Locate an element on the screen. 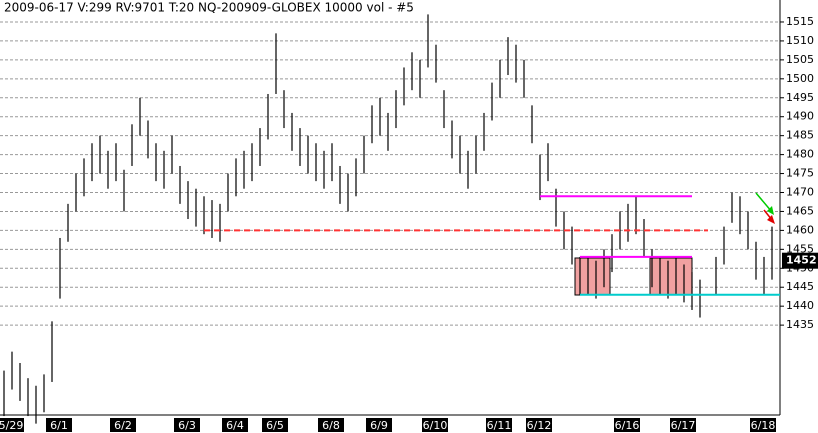 This screenshot has width=818, height=433. y-tick-label: 1465 is located at coordinates (800, 210).